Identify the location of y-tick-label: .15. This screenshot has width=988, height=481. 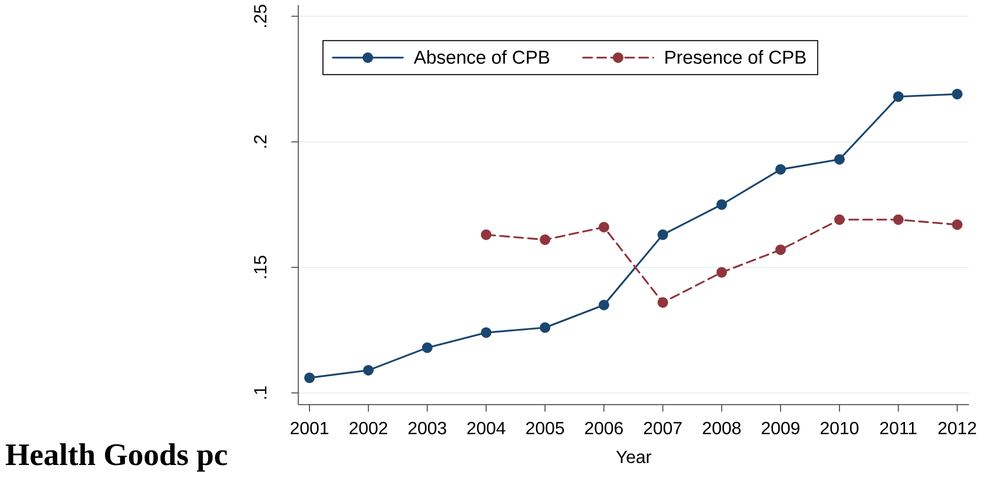
(260, 267).